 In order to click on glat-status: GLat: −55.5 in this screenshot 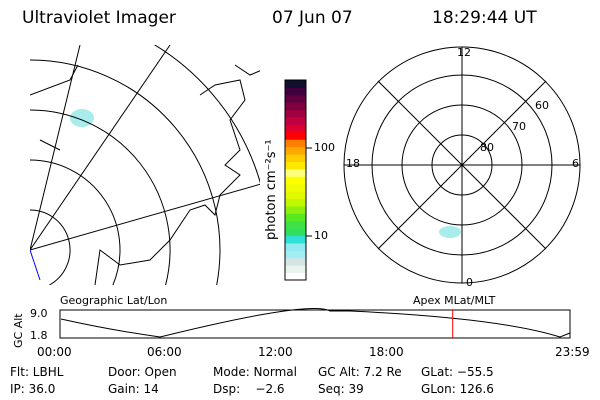, I will do `click(457, 372)`.